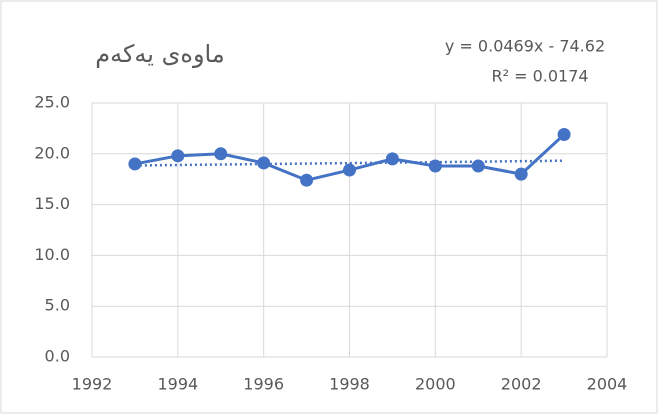  What do you see at coordinates (57, 356) in the screenshot?
I see `y-tick-label: 0.0` at bounding box center [57, 356].